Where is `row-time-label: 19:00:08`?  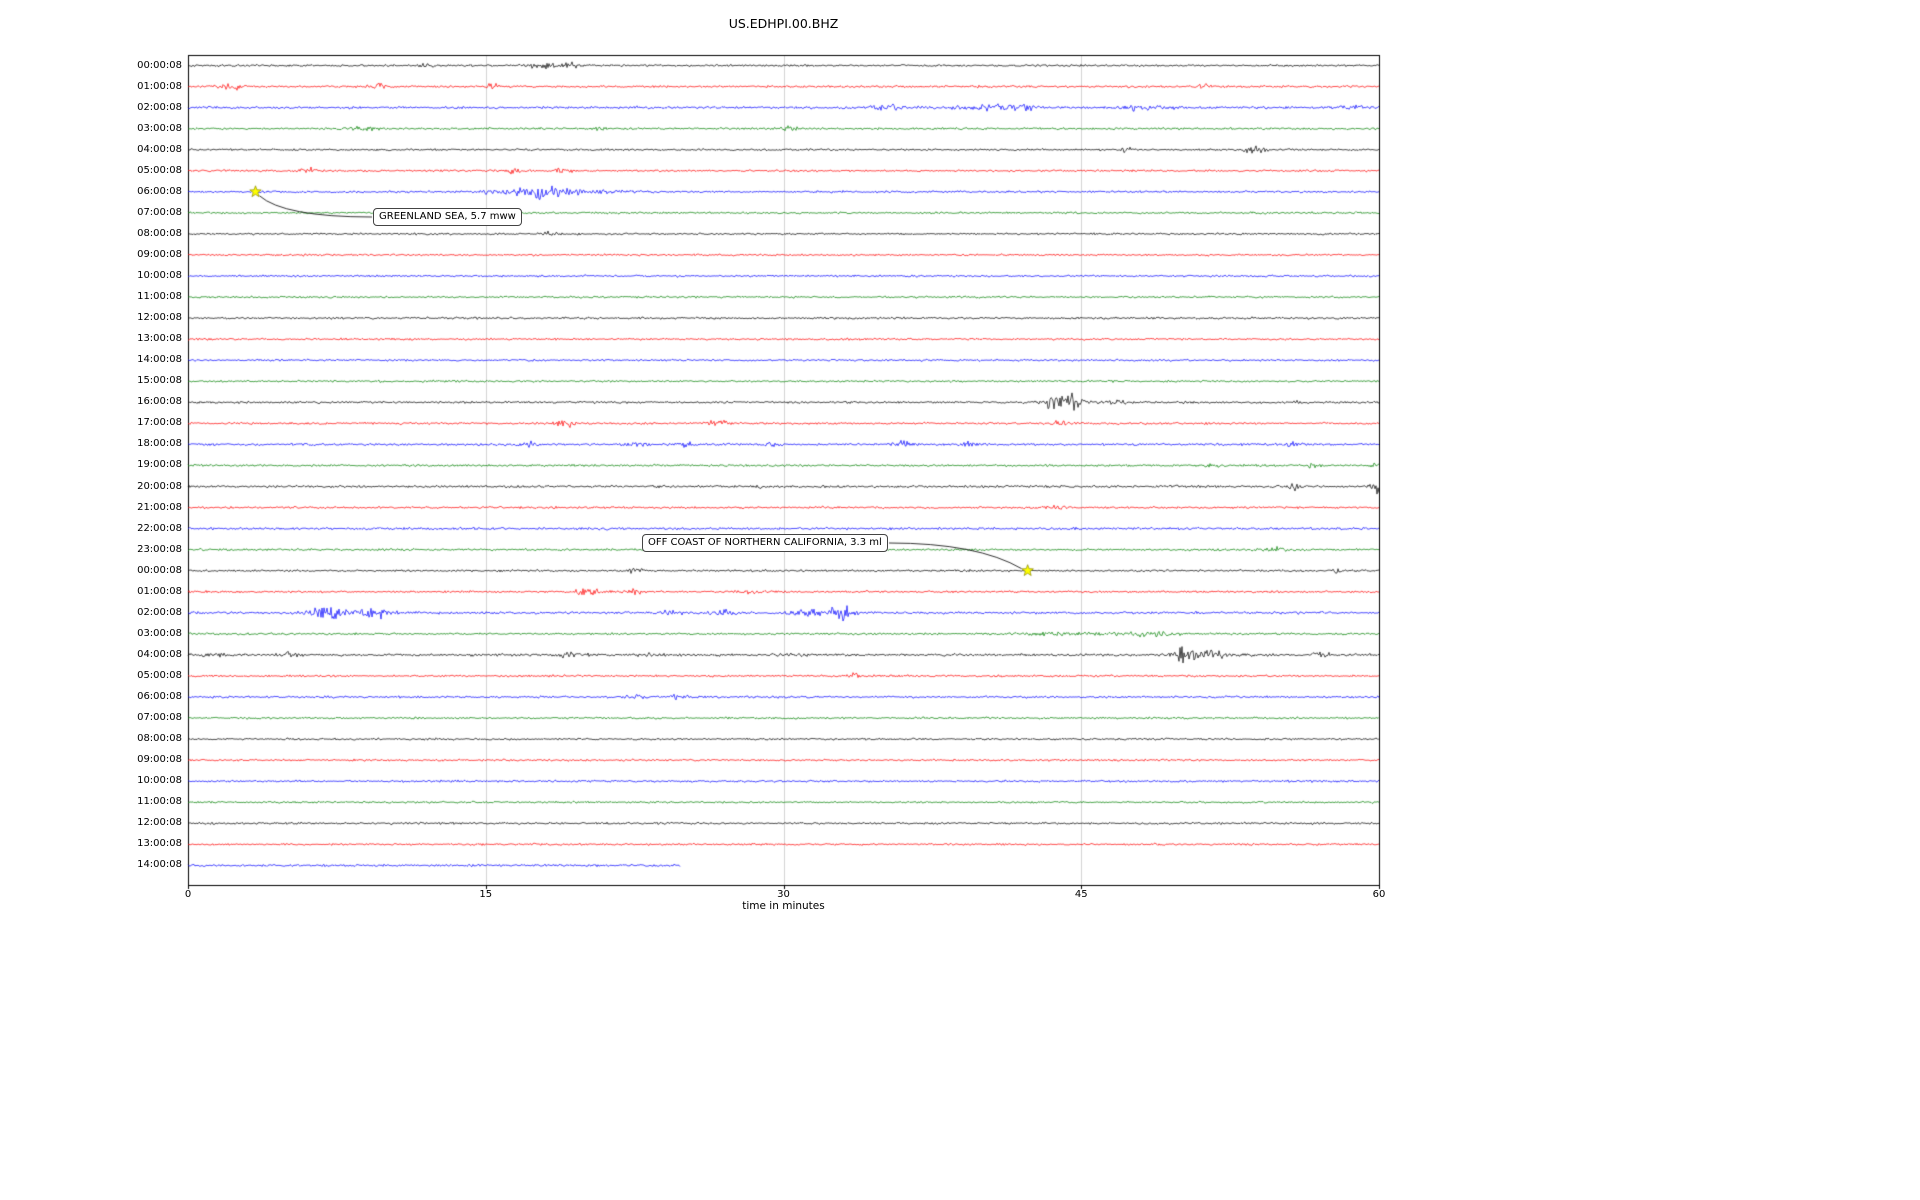 row-time-label: 19:00:08 is located at coordinates (159, 465).